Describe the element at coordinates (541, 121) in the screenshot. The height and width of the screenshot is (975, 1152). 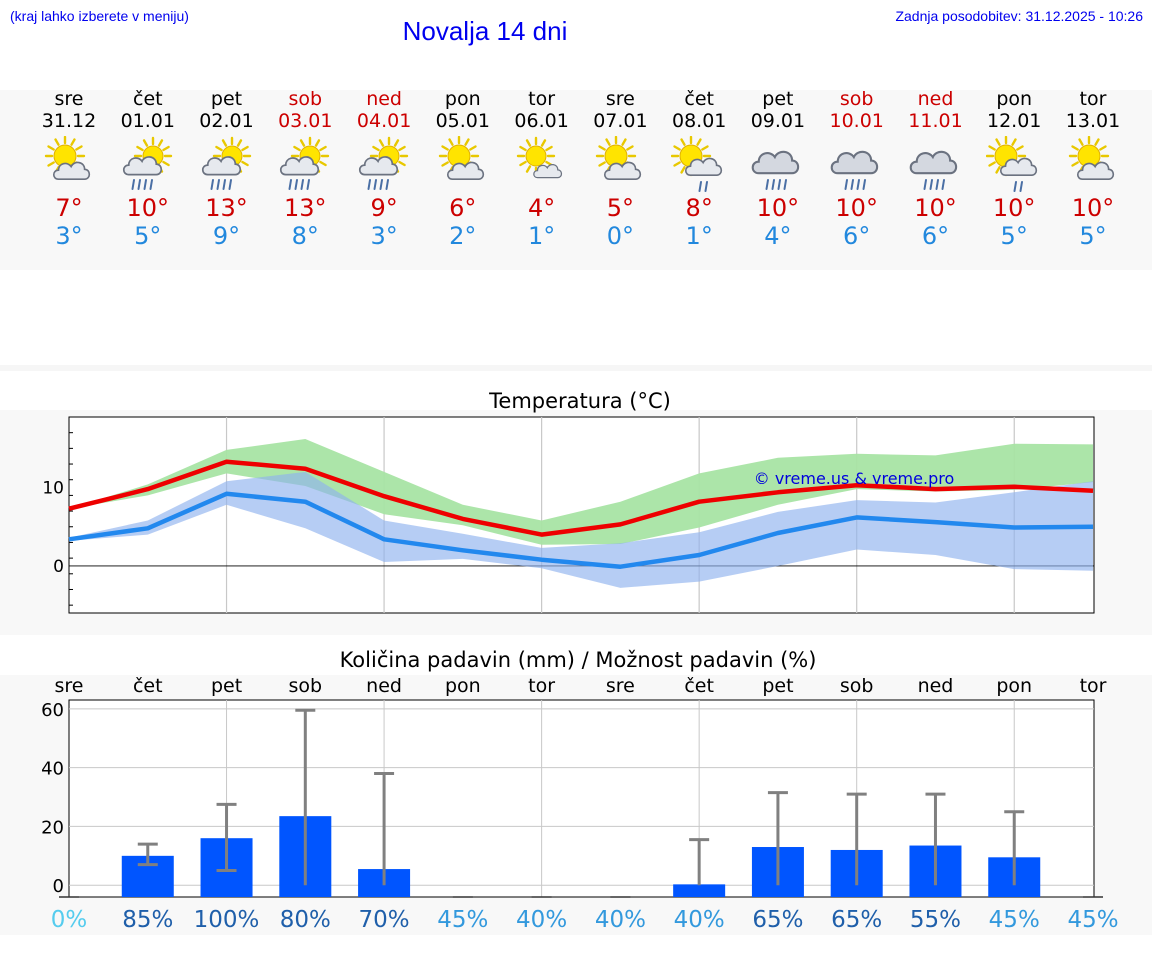
I see `day-date: 06.01` at that location.